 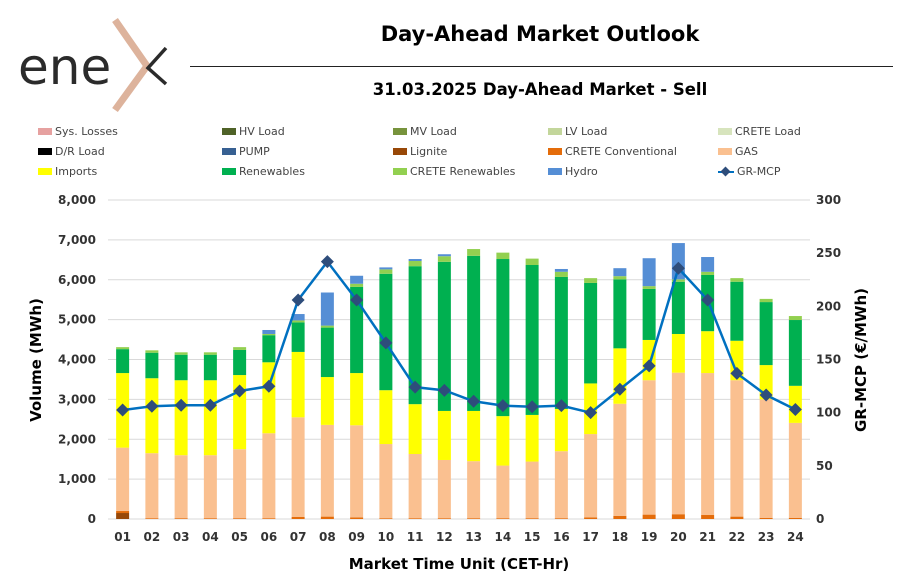 What do you see at coordinates (386, 537) in the screenshot?
I see `x-tick-label: 10` at bounding box center [386, 537].